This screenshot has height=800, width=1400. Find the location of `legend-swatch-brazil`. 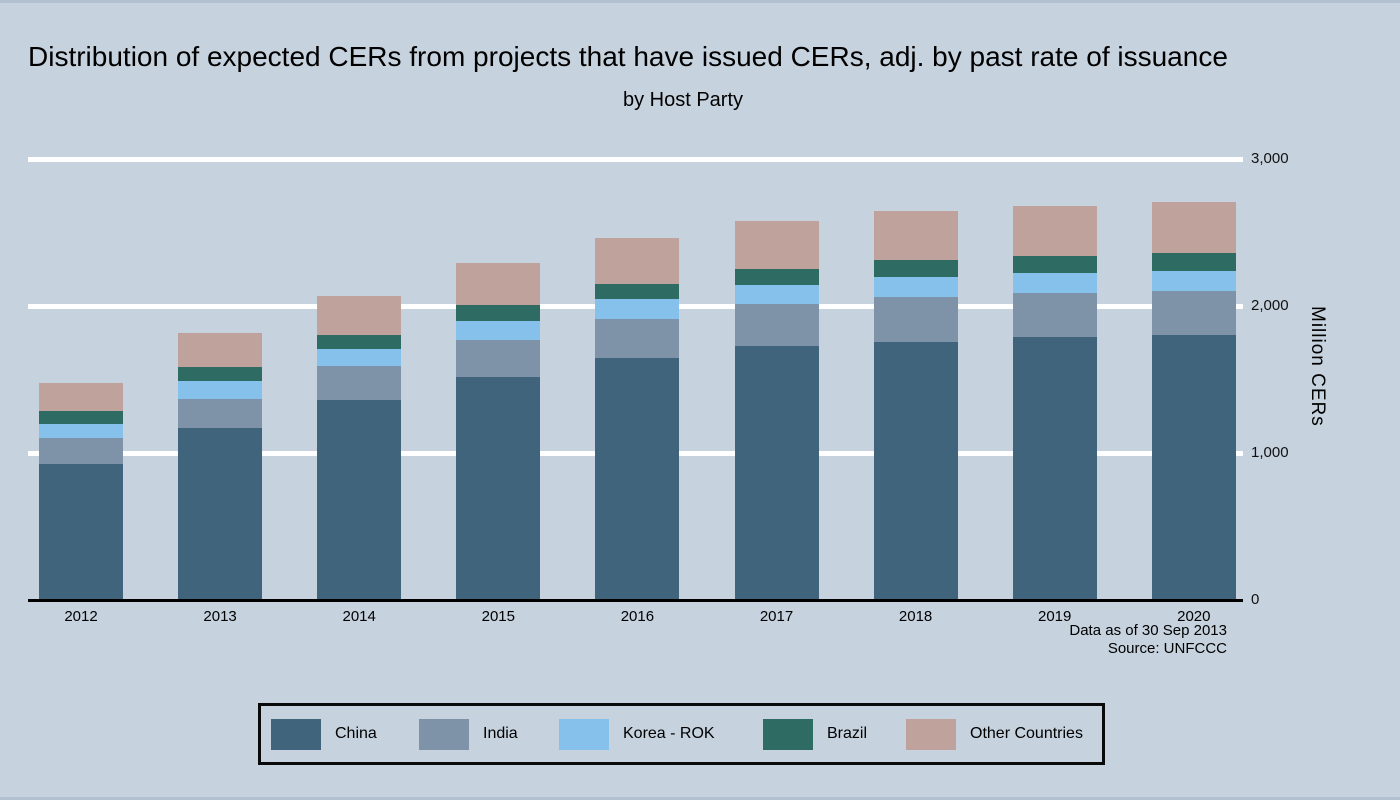

legend-swatch-brazil is located at coordinates (788, 734).